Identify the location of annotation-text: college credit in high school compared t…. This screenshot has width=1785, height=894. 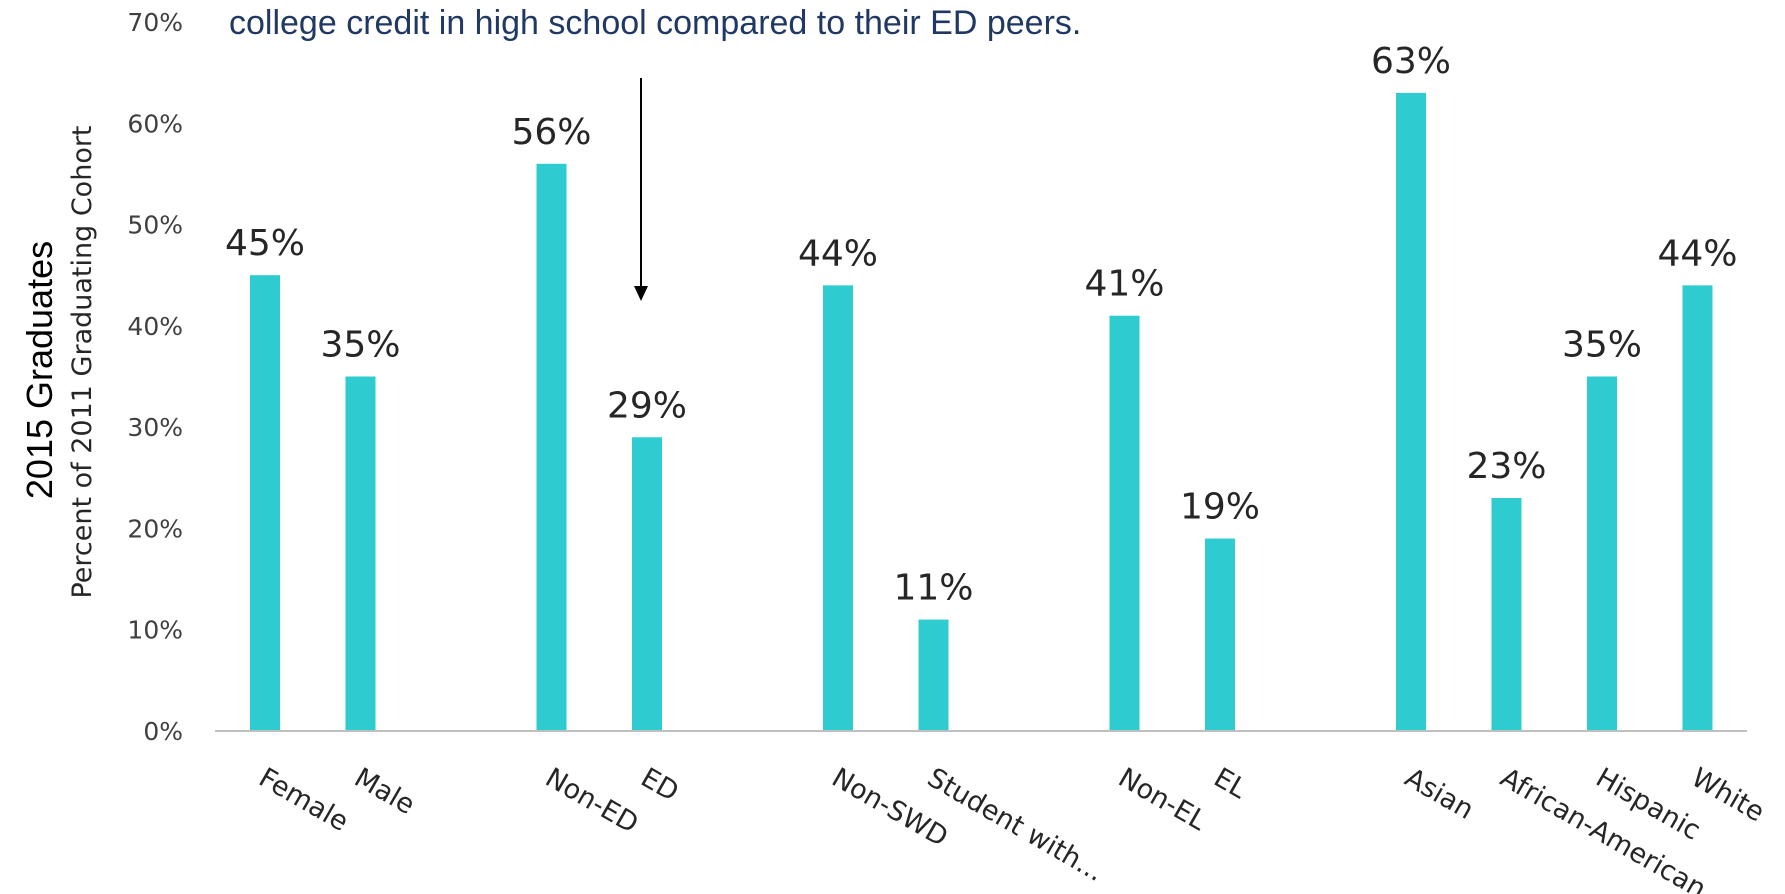
(655, 23).